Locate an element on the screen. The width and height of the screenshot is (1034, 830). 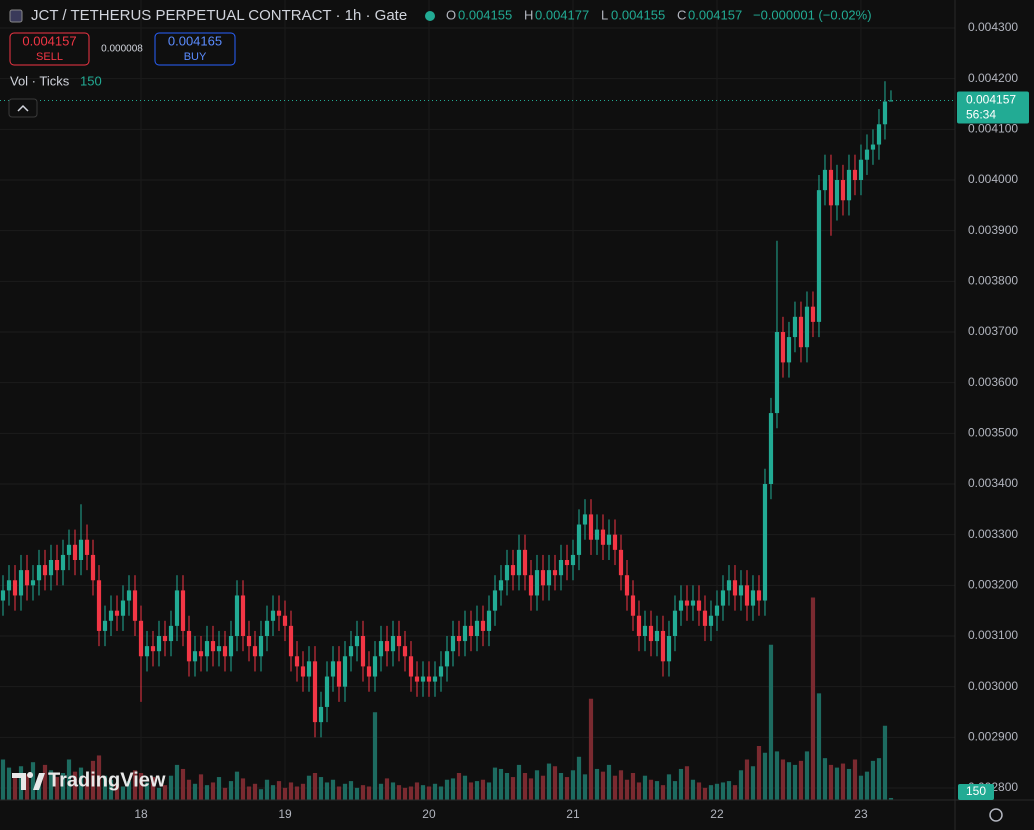
ohlc-label: C is located at coordinates (681, 14).